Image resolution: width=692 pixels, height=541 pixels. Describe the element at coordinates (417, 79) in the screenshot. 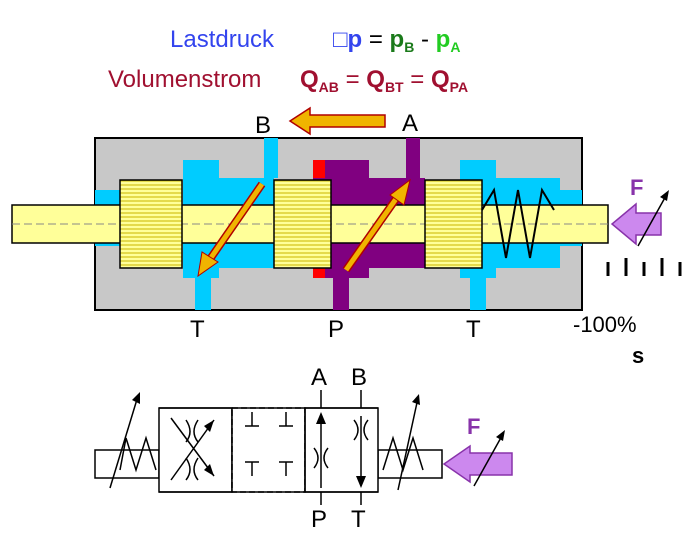

I see `equals-sign-2: =` at that location.